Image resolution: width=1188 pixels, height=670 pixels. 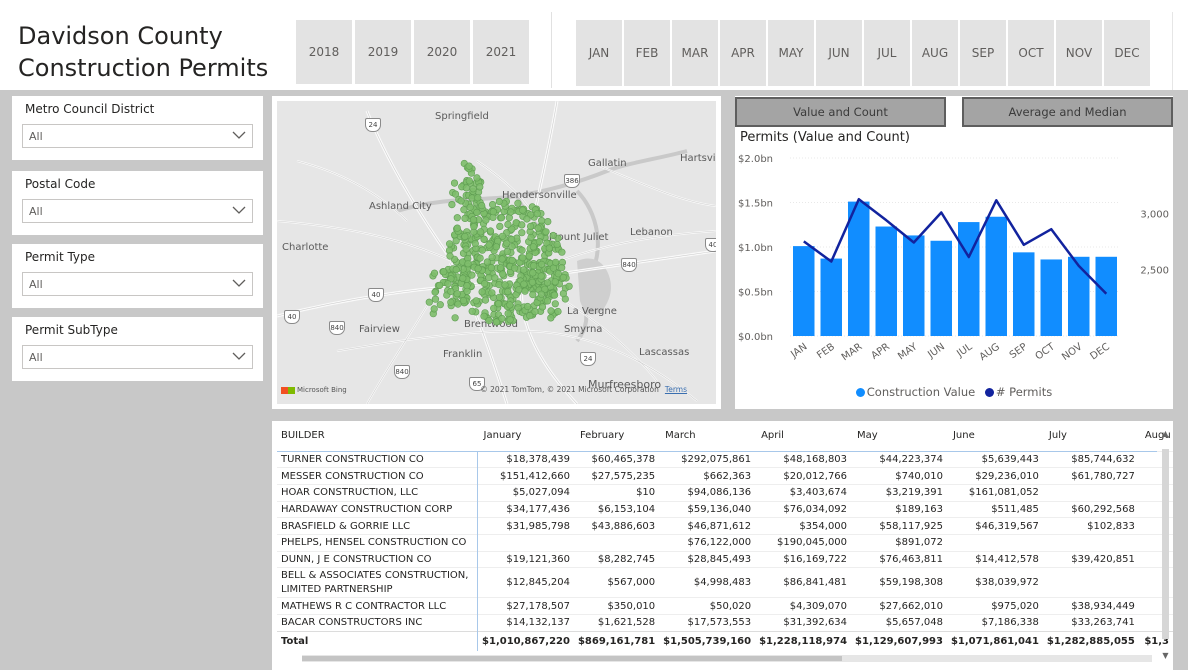 I want to click on bar-feb, so click(x=831, y=297).